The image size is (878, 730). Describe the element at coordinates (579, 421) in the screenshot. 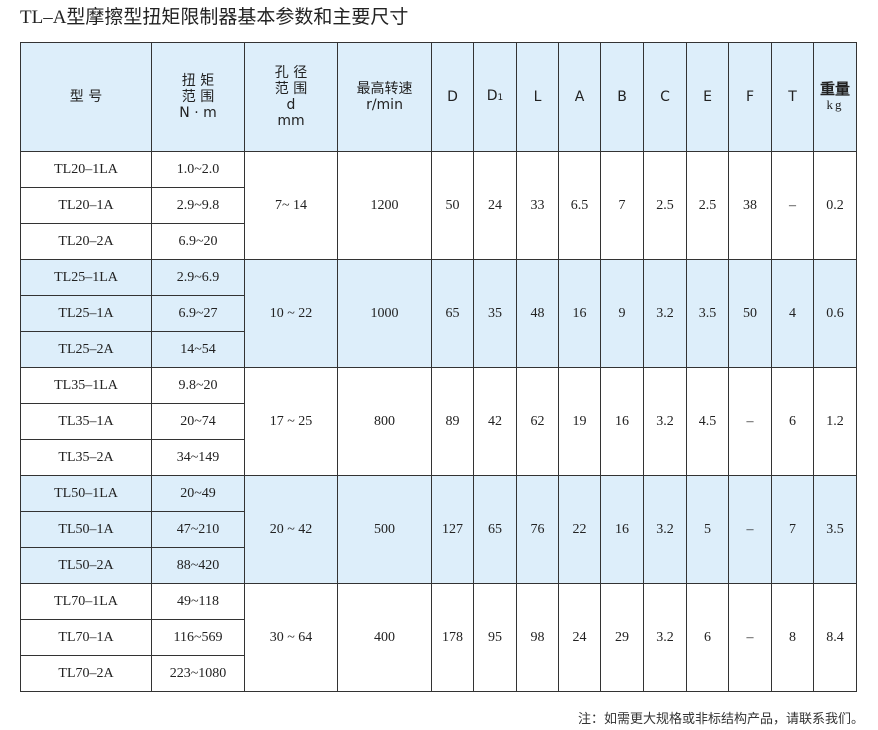

I see `A-cell: 19` at that location.